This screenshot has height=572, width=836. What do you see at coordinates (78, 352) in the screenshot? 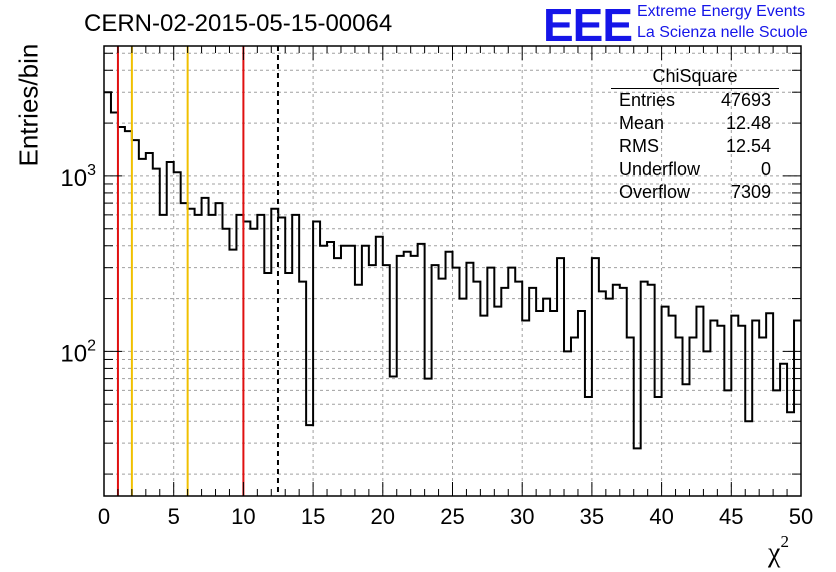
I see `y-tick-label: 10²` at bounding box center [78, 352].